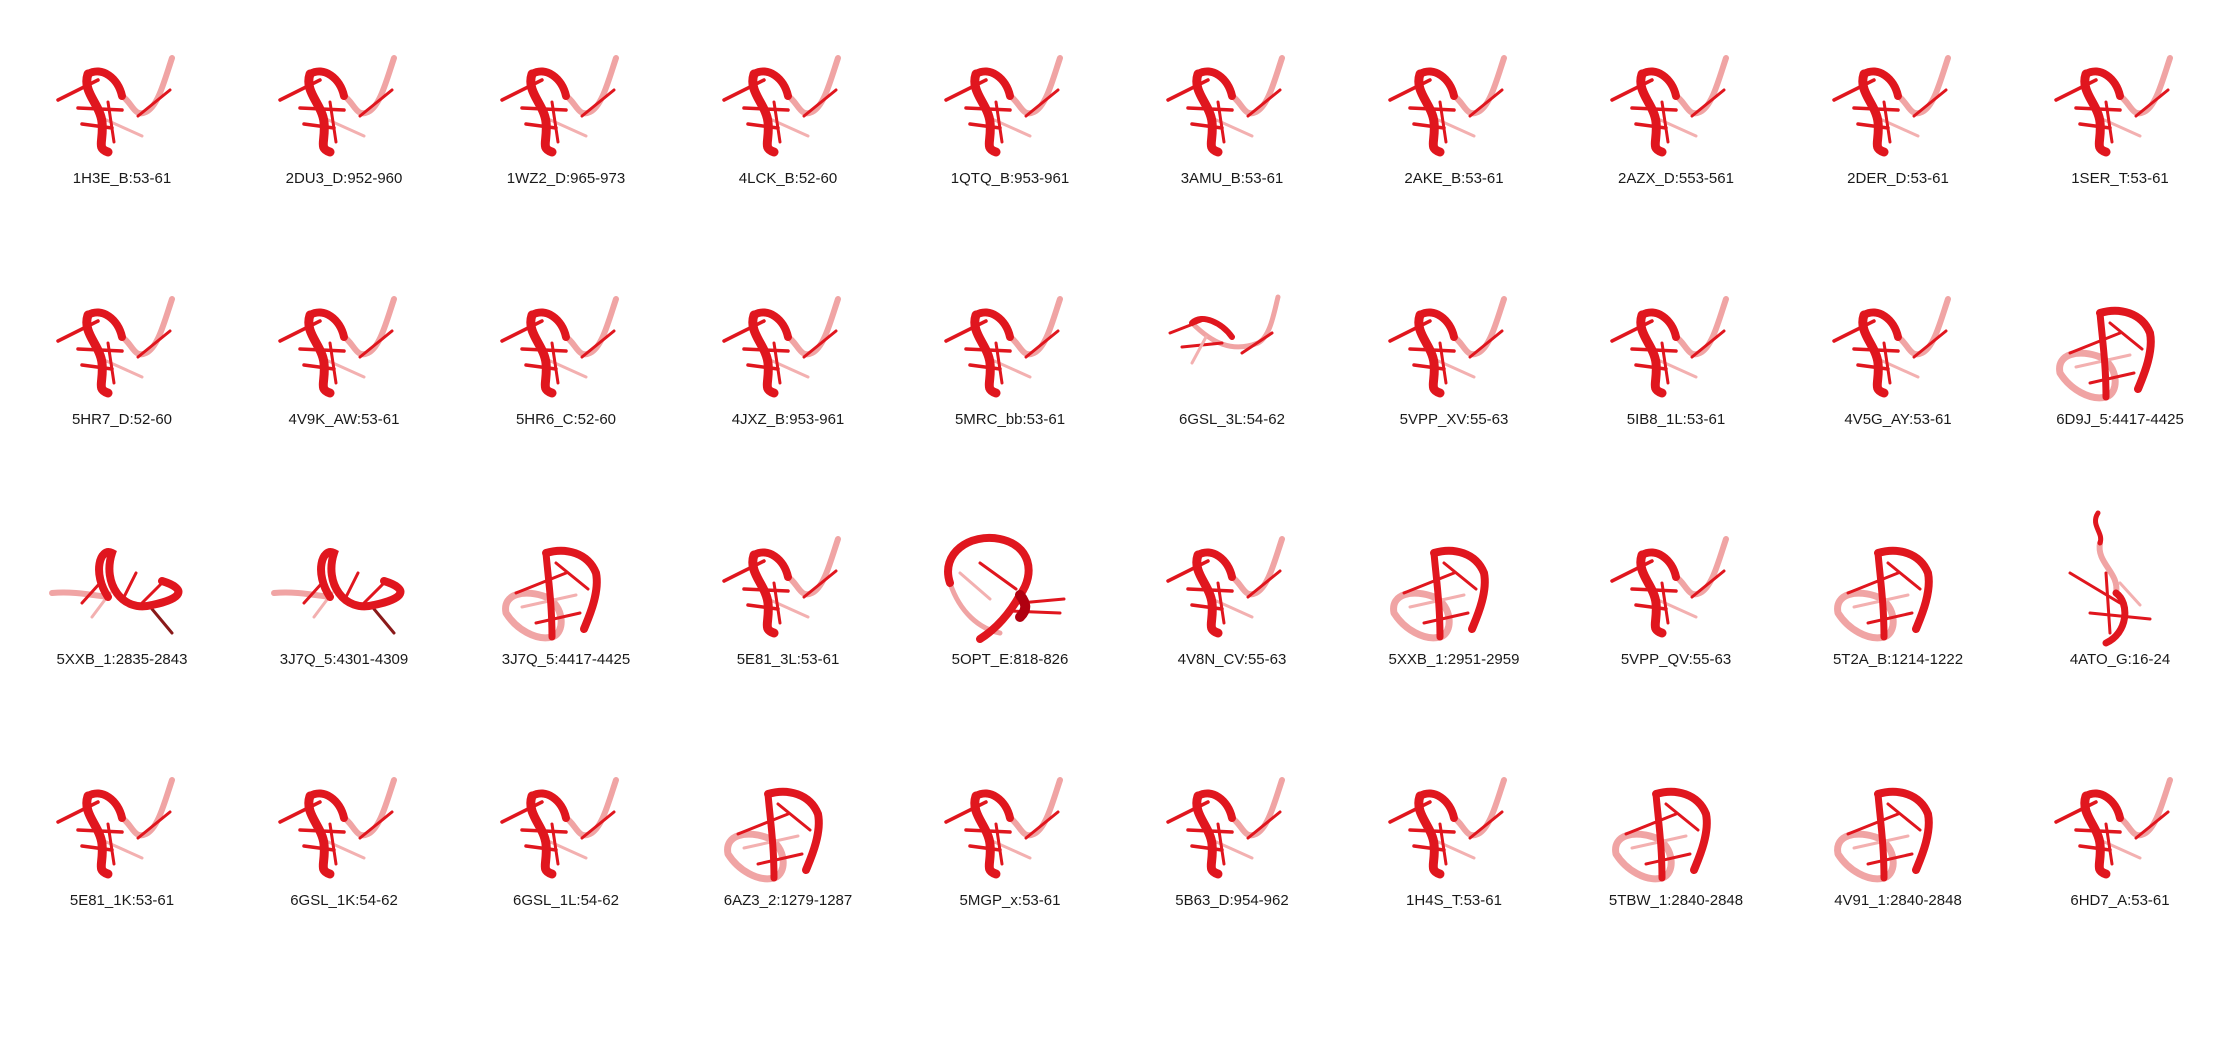  Describe the element at coordinates (1454, 178) in the screenshot. I see `structure-label: 2AKE_B:53-61` at that location.